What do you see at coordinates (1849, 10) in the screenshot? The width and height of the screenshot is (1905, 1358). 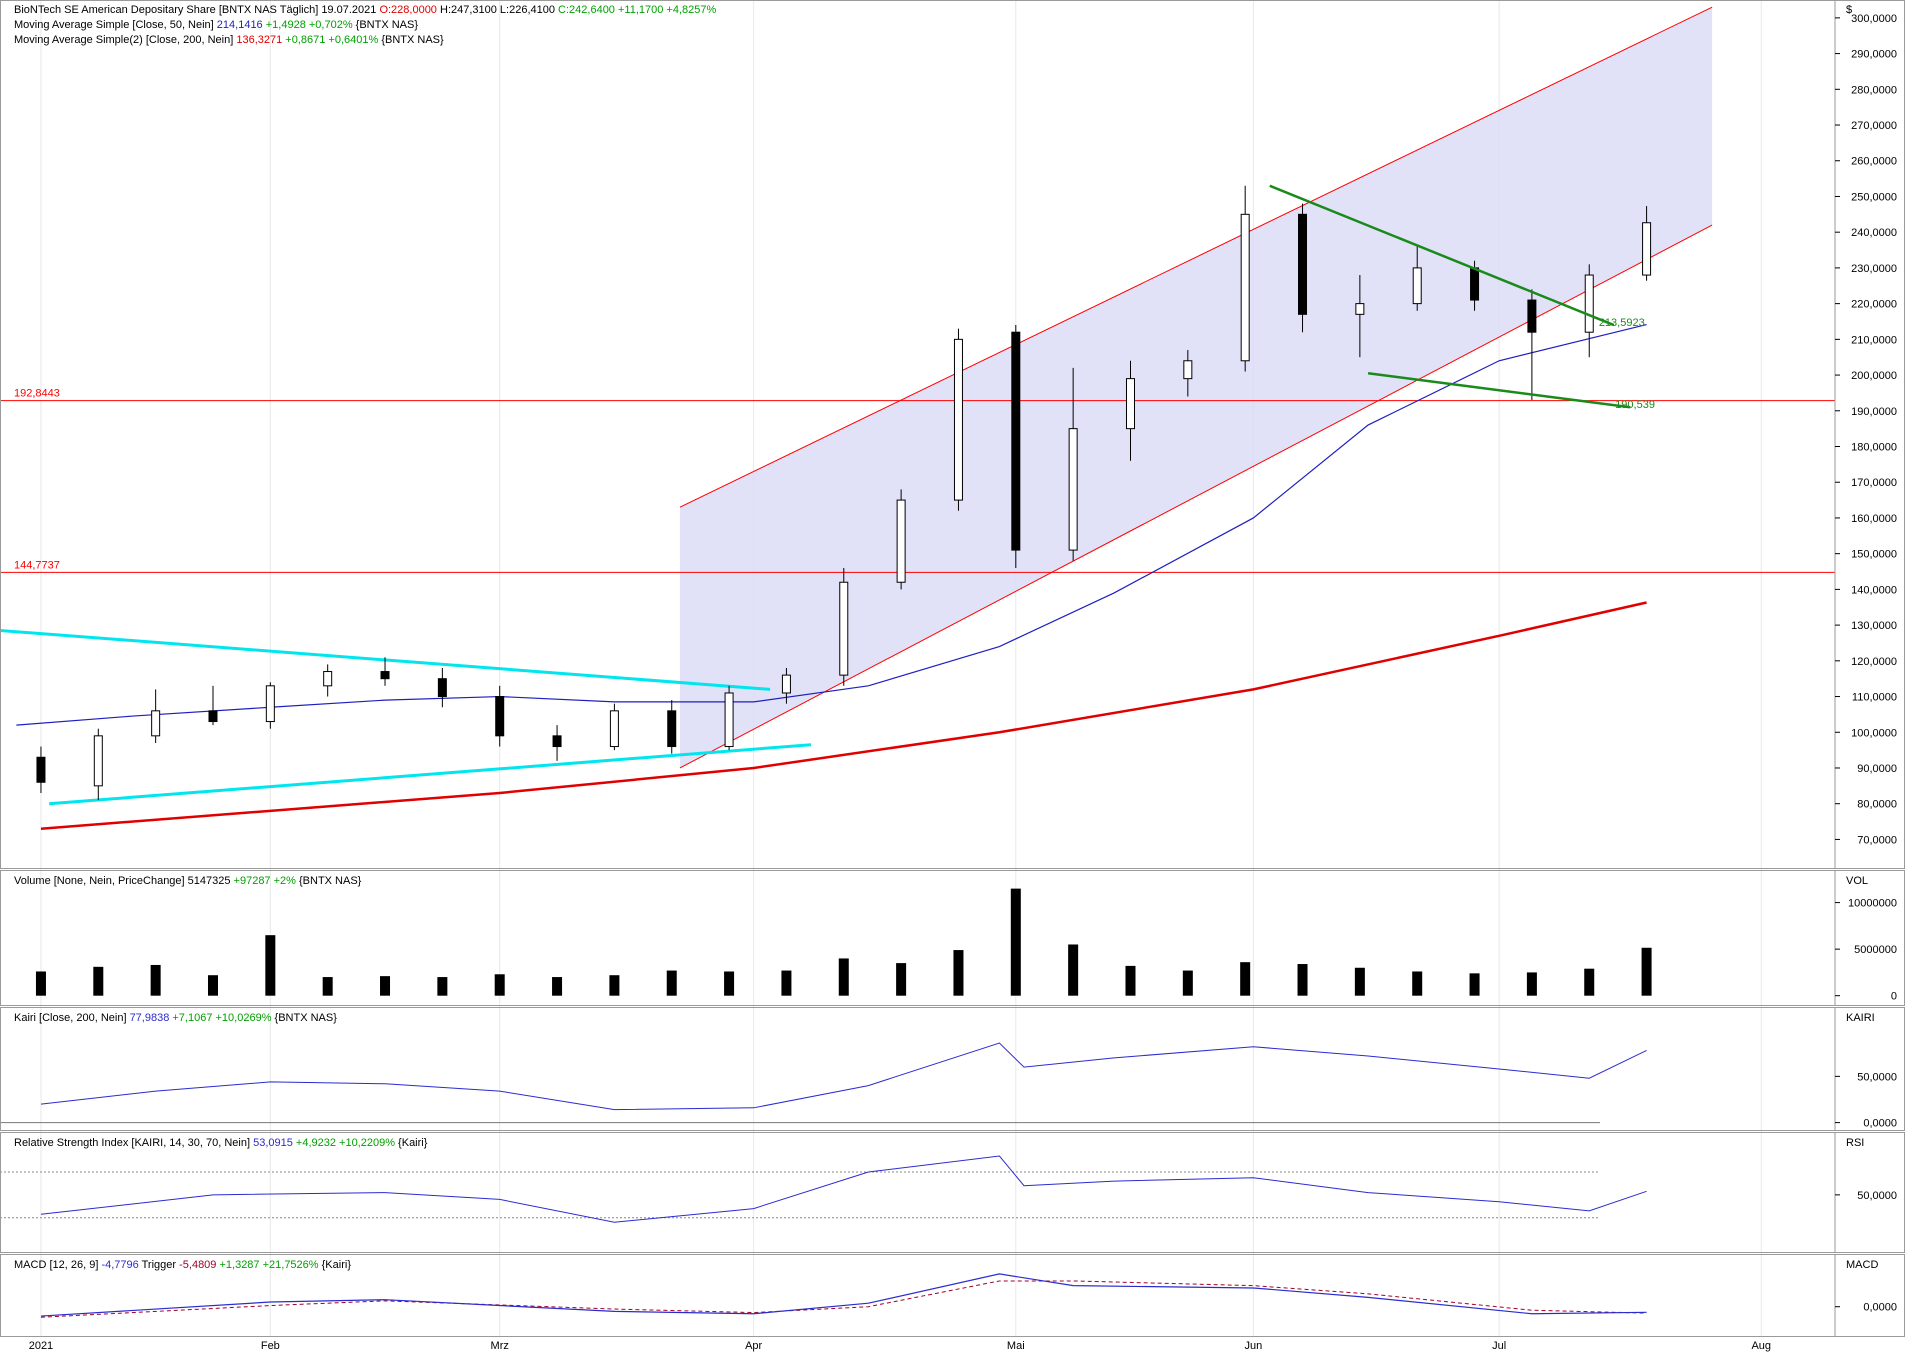 I see `currency-symbol: $` at bounding box center [1849, 10].